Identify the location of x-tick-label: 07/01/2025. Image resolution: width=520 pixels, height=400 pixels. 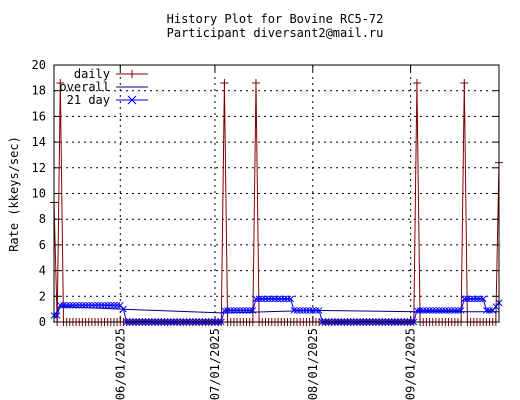
(215, 364).